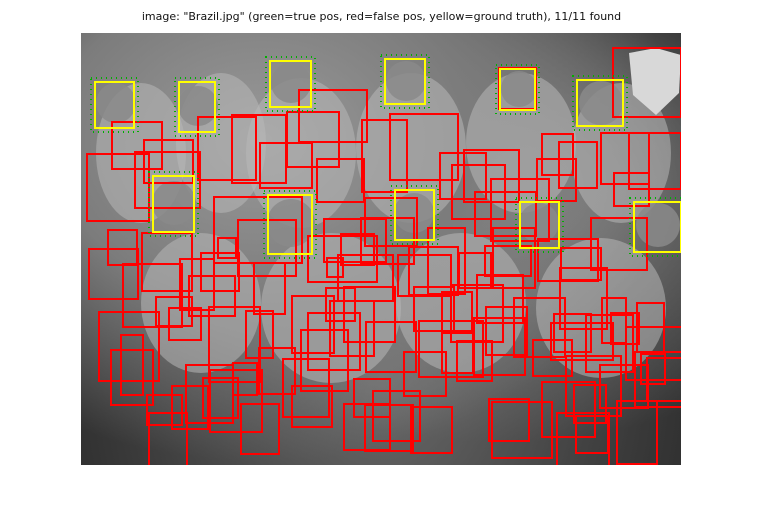  What do you see at coordinates (655, 81) in the screenshot?
I see `crest-shape` at bounding box center [655, 81].